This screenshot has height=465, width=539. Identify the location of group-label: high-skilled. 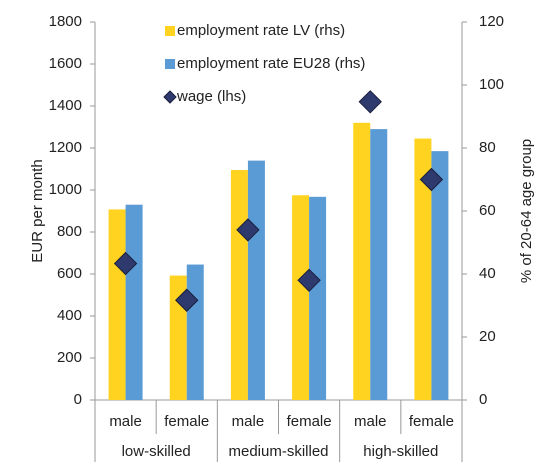
(400, 451).